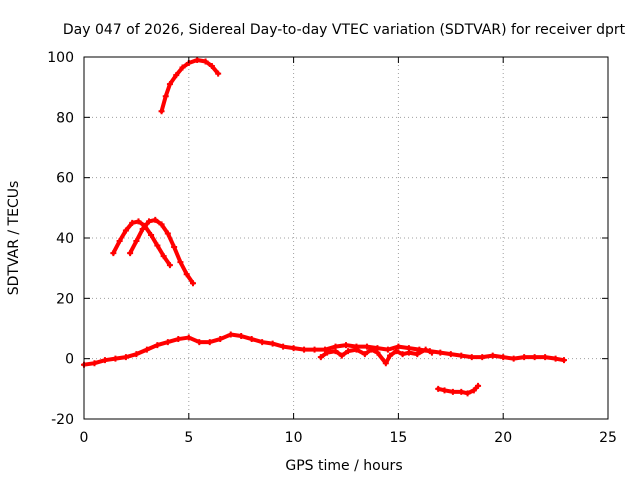 Image resolution: width=640 pixels, height=480 pixels. Describe the element at coordinates (503, 438) in the screenshot. I see `x-tick-label: 20` at that location.